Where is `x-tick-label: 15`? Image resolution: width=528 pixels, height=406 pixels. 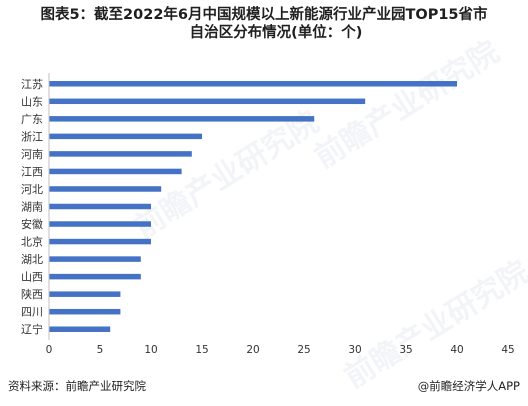 x-tick-label: 15 is located at coordinates (201, 350).